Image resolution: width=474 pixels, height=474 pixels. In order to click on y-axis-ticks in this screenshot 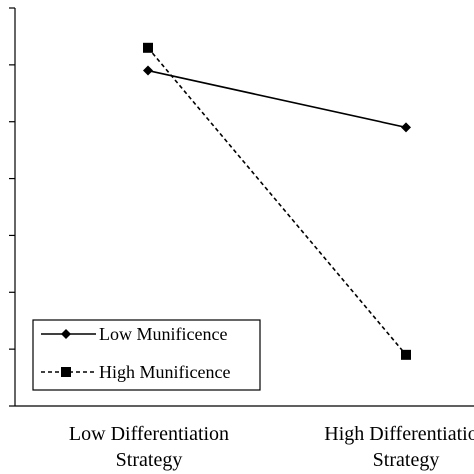, I will do `click(12, 207)`.